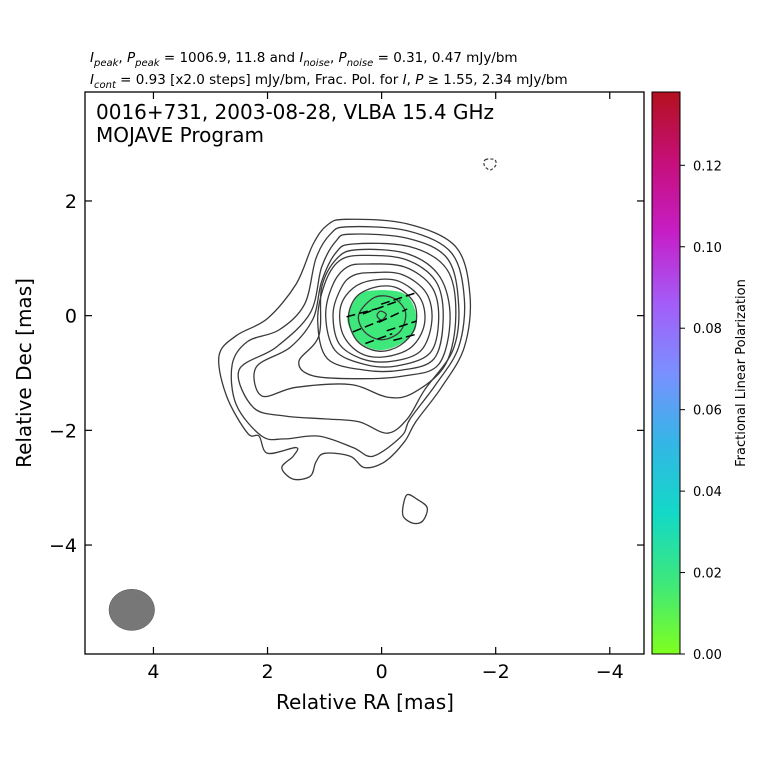 The width and height of the screenshot is (760, 760). Describe the element at coordinates (24, 373) in the screenshot. I see `y-axis-label: Relative Dec [mas]` at that location.